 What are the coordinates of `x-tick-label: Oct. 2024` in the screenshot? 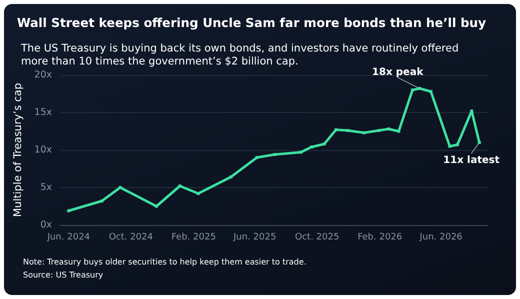 It's located at (131, 237).